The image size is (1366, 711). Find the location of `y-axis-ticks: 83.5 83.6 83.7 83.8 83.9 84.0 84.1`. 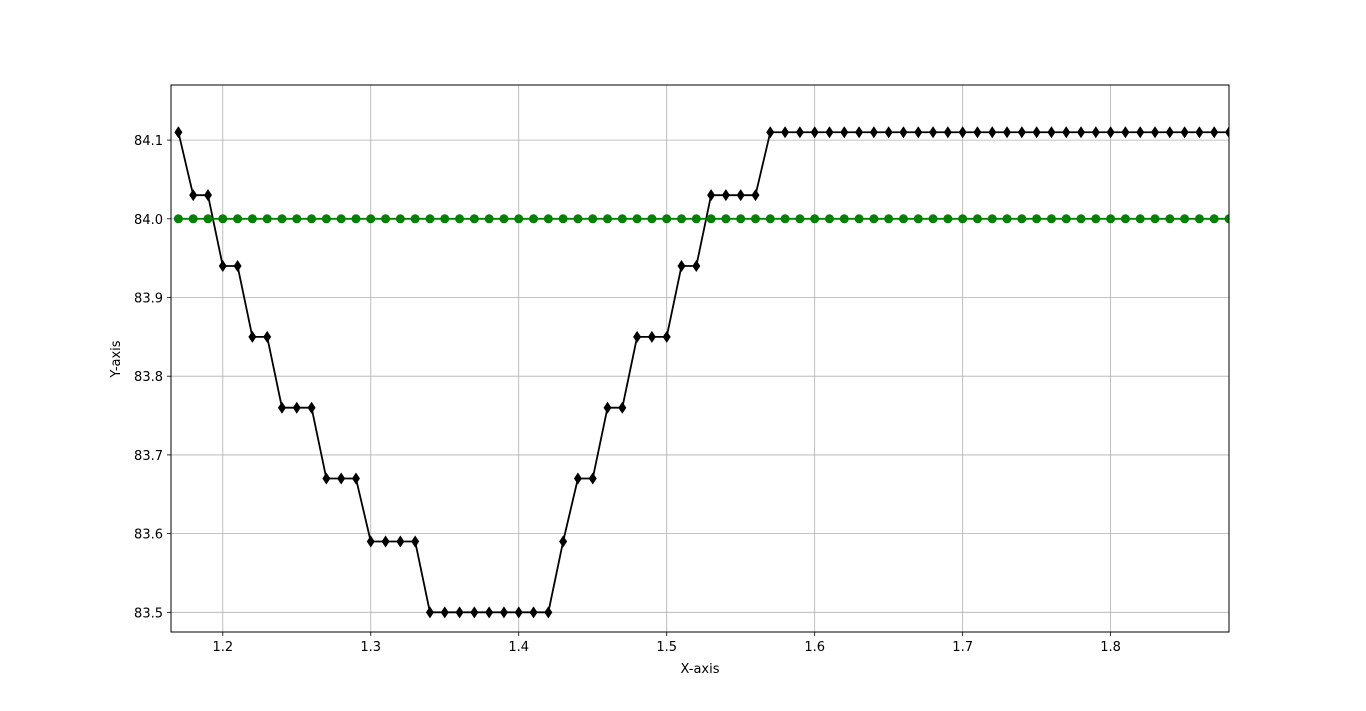

y-axis-ticks: 83.5 83.6 83.7 83.8 83.9 84.0 84.1 is located at coordinates (152, 377).